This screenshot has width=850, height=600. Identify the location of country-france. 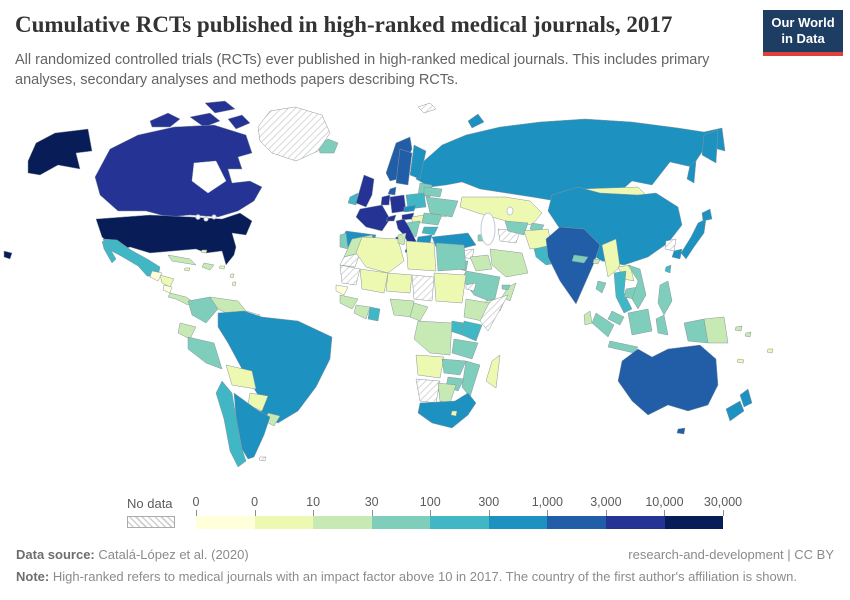
(373, 218).